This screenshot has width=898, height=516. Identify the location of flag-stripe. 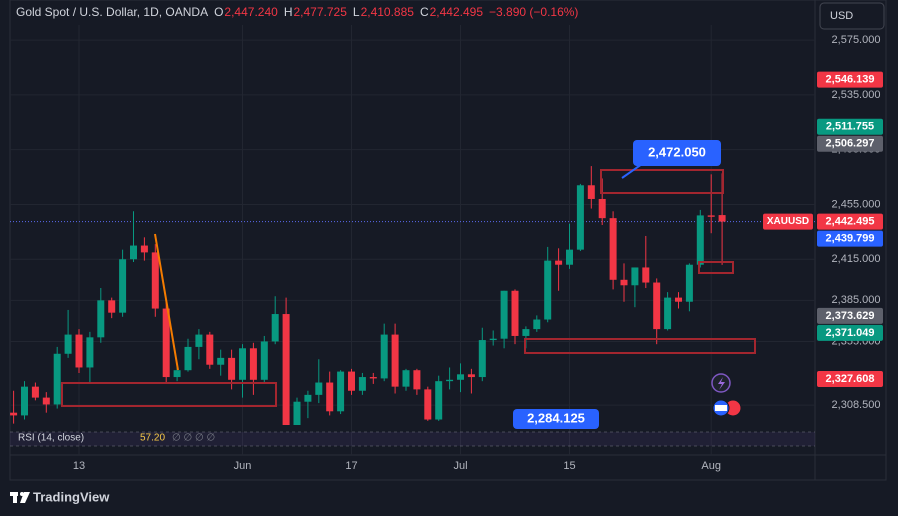
(721, 408).